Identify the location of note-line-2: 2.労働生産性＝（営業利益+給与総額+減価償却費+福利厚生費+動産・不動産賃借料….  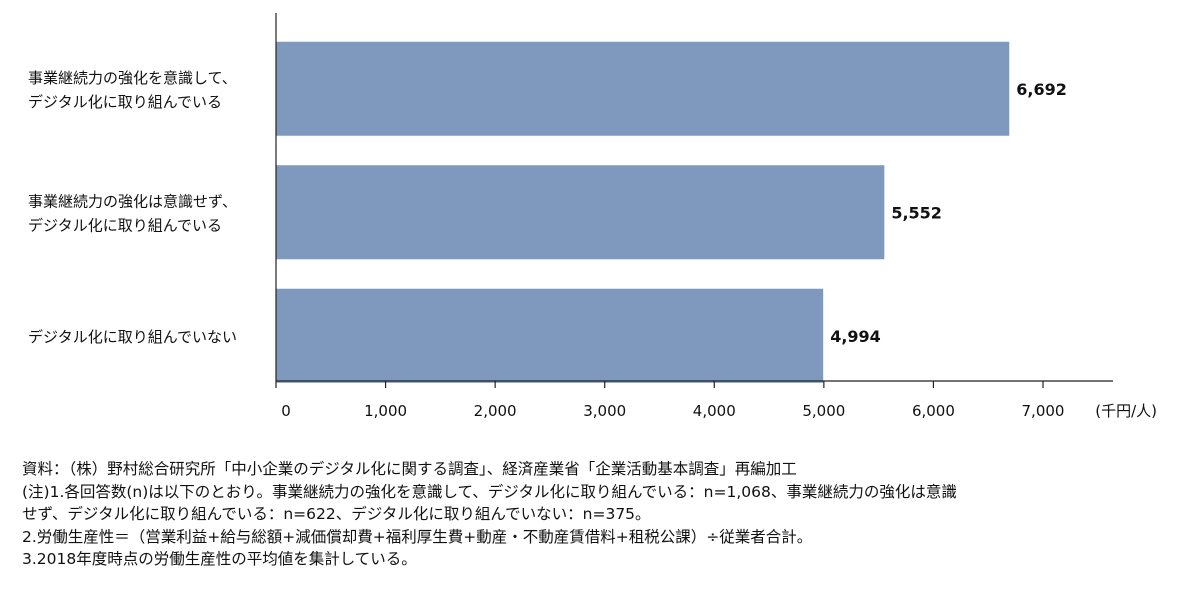
(417, 536).